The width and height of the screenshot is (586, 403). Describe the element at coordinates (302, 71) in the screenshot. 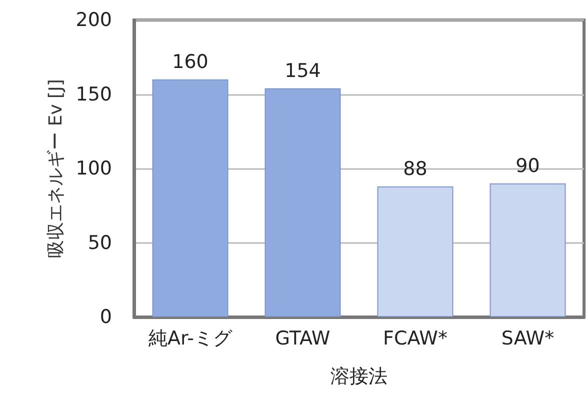

I see `data-label: 154` at that location.